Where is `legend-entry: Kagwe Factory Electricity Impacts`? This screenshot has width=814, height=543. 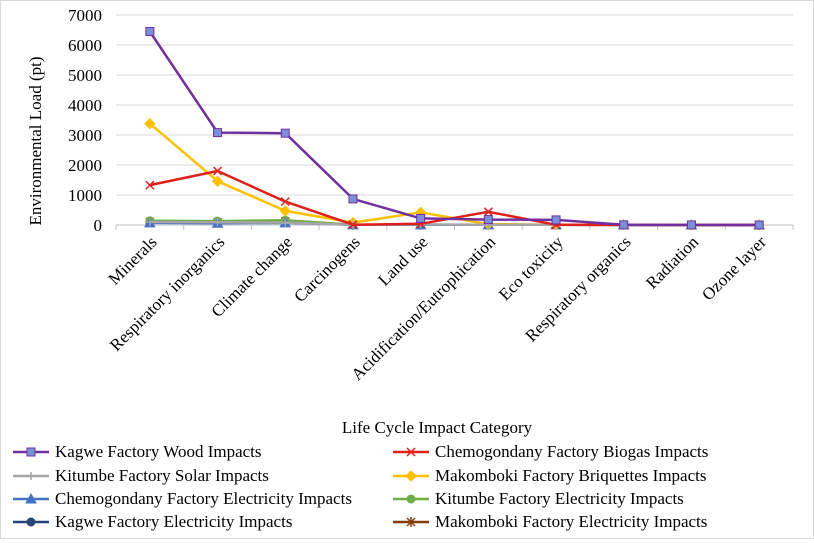
legend-entry: Kagwe Factory Electricity Impacts is located at coordinates (152, 521).